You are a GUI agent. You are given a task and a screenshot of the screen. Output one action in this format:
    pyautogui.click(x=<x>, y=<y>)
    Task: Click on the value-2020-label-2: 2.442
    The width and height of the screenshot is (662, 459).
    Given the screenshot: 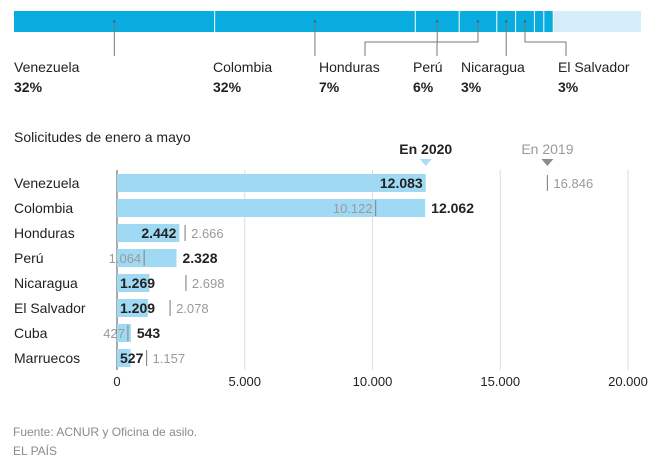 What is the action you would take?
    pyautogui.click(x=158, y=233)
    